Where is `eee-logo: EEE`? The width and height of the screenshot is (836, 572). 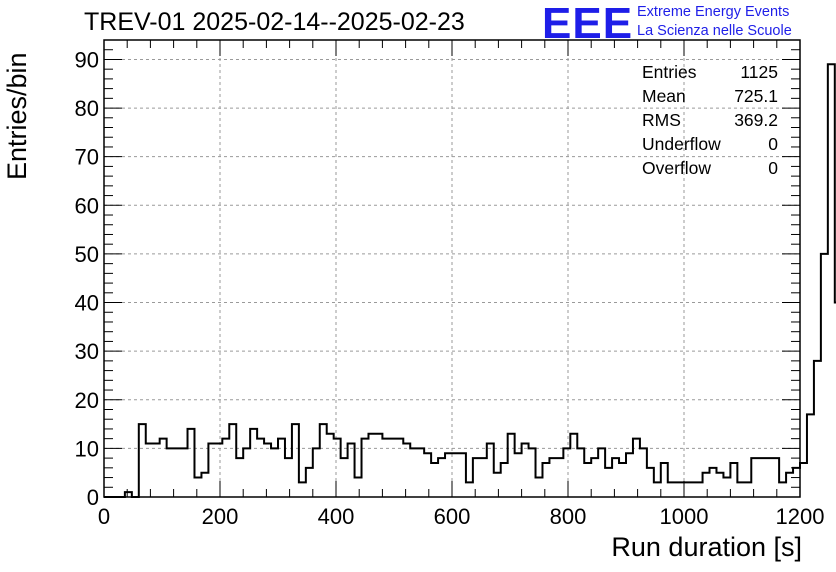 eee-logo: EEE is located at coordinates (588, 24).